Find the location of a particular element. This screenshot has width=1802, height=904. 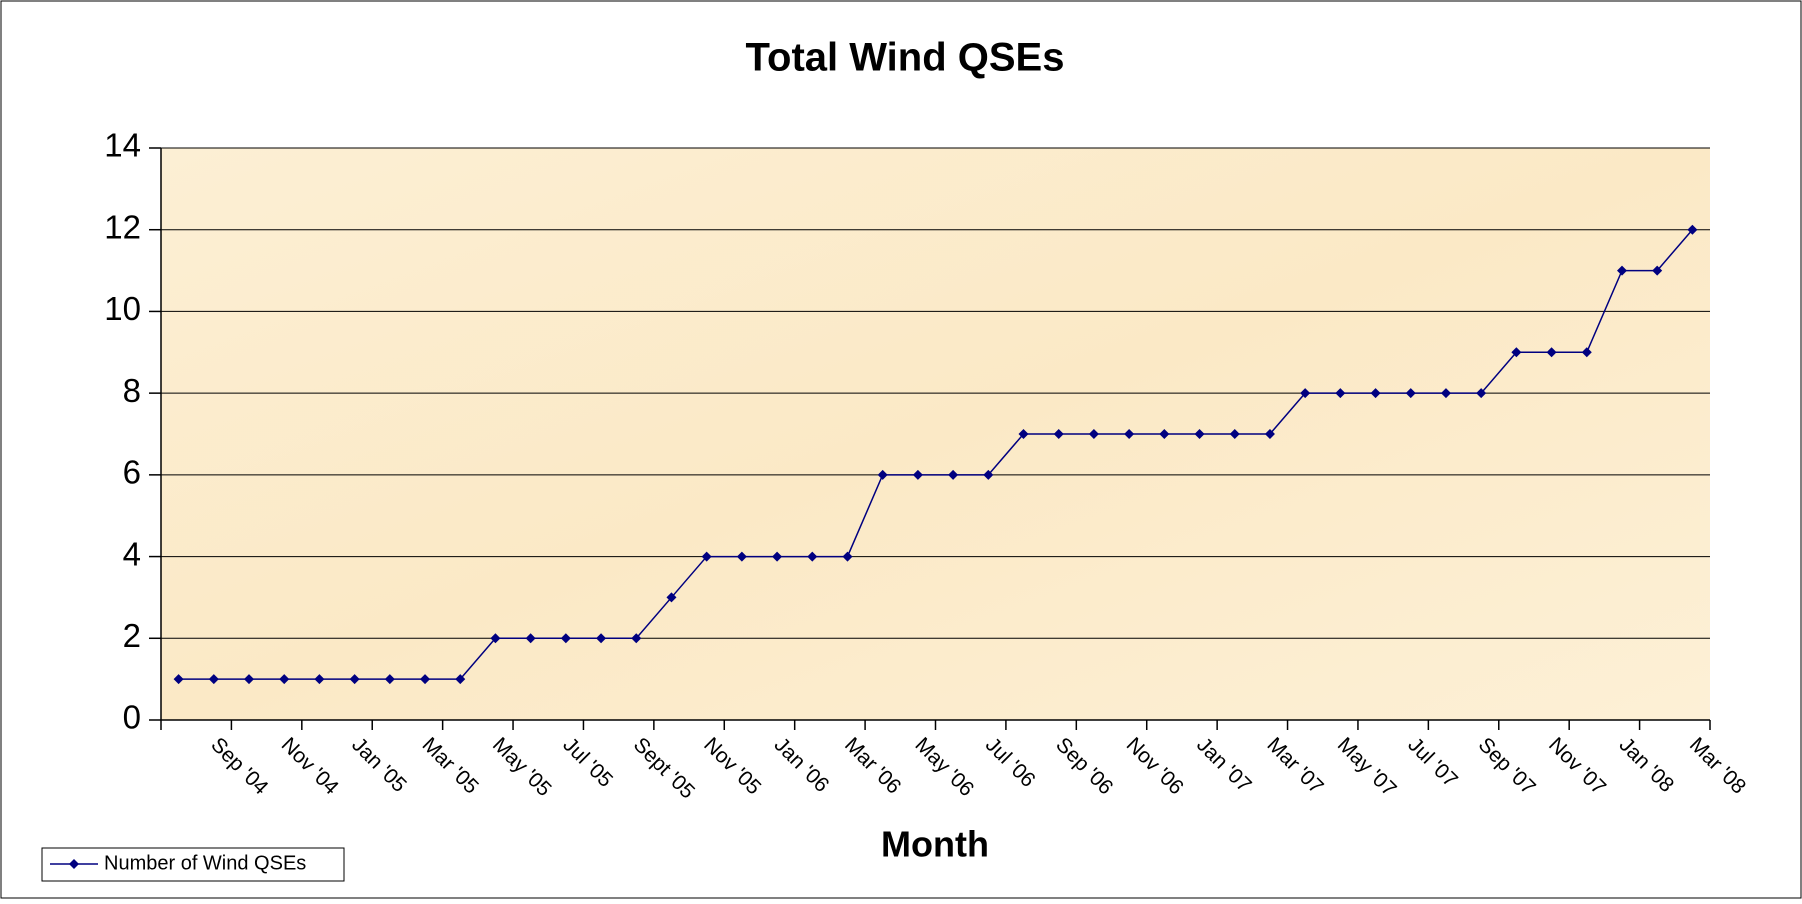

x-axis-label: Month is located at coordinates (935, 844).